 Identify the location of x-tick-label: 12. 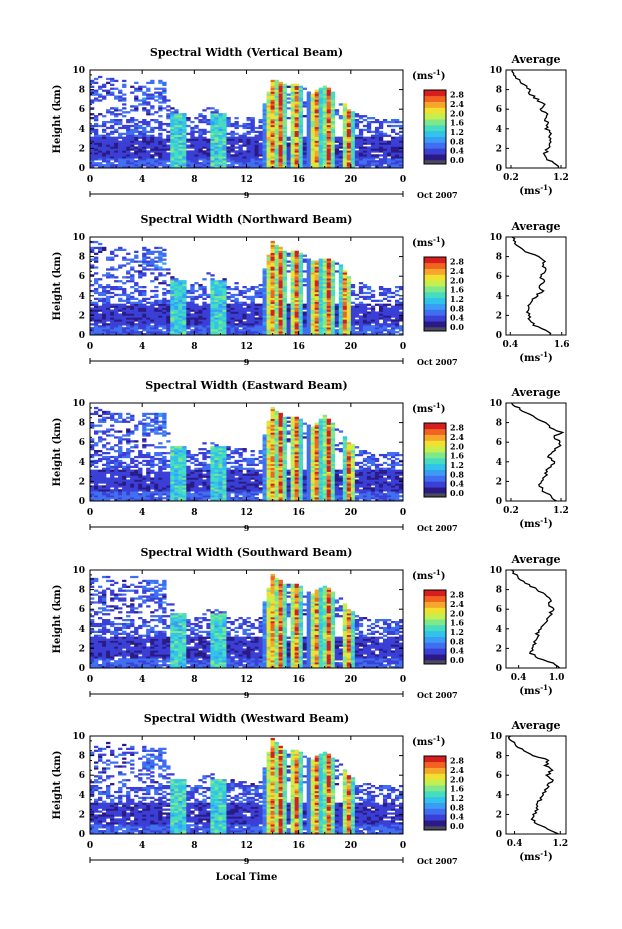
(246, 180).